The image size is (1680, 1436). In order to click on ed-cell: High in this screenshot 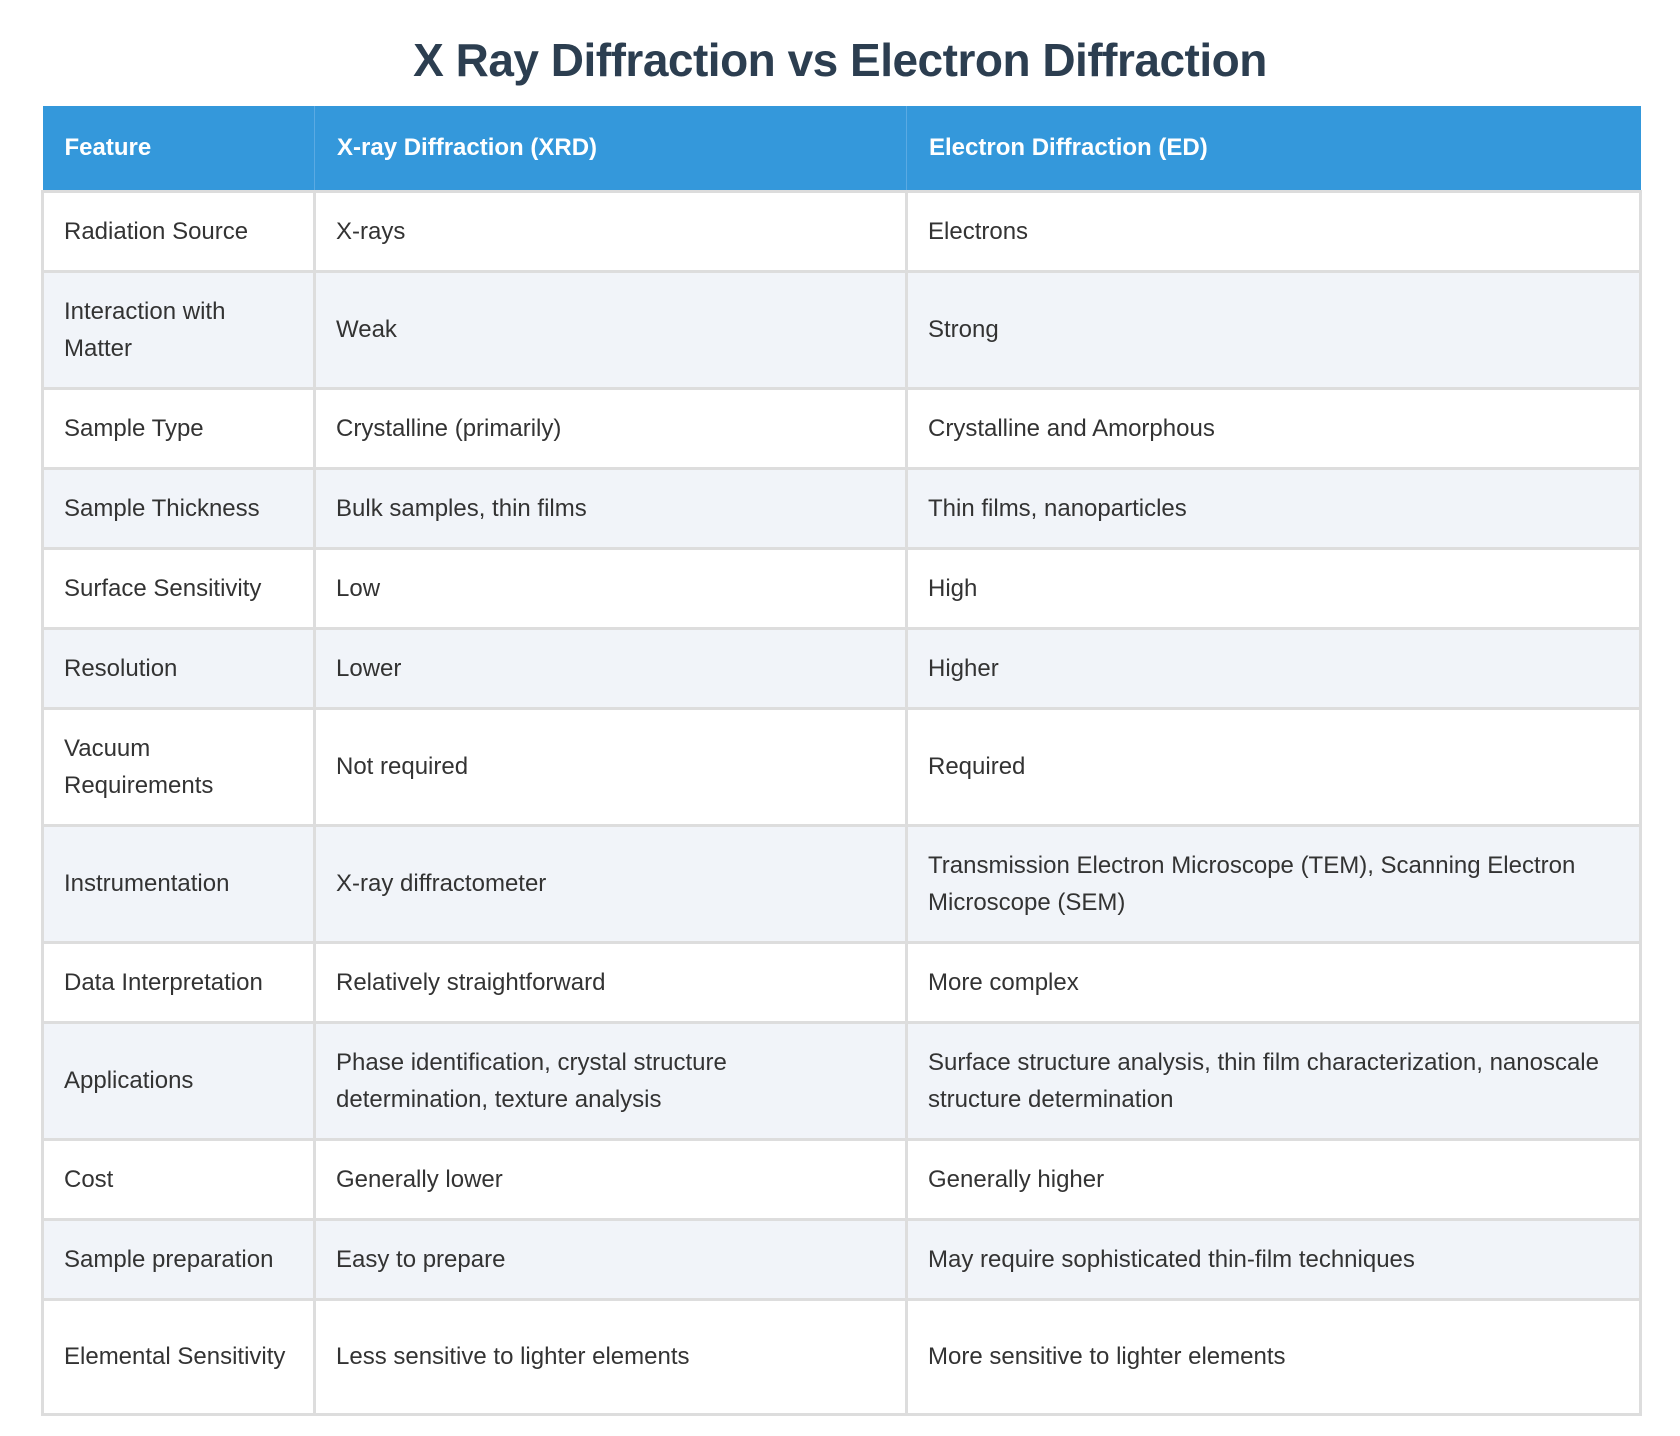, I will do `click(1273, 588)`.